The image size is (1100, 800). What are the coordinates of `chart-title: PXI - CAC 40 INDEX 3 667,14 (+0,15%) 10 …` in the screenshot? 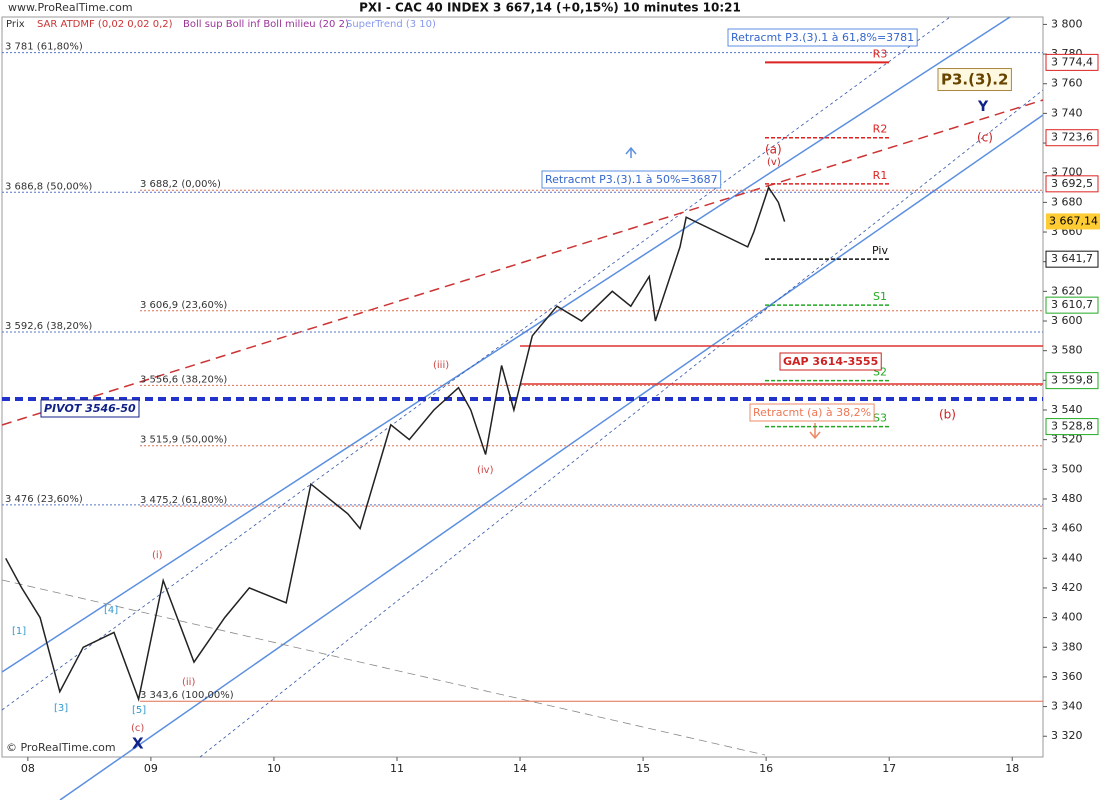 It's located at (550, 8).